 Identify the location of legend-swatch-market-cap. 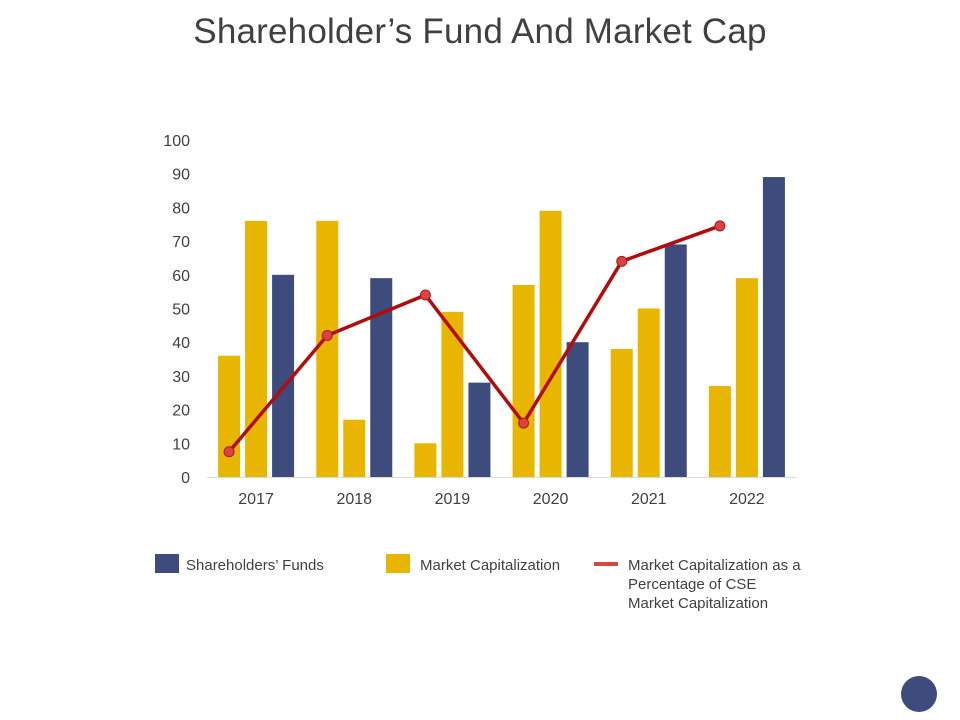
(398, 563).